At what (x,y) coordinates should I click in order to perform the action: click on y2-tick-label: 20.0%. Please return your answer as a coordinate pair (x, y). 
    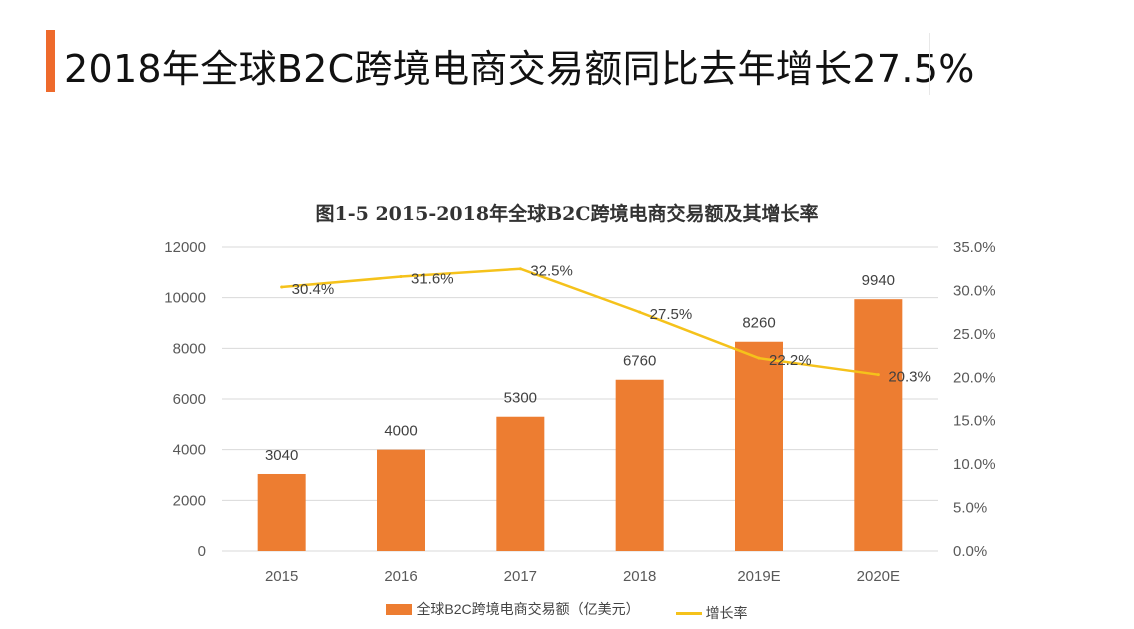
    Looking at the image, I should click on (974, 377).